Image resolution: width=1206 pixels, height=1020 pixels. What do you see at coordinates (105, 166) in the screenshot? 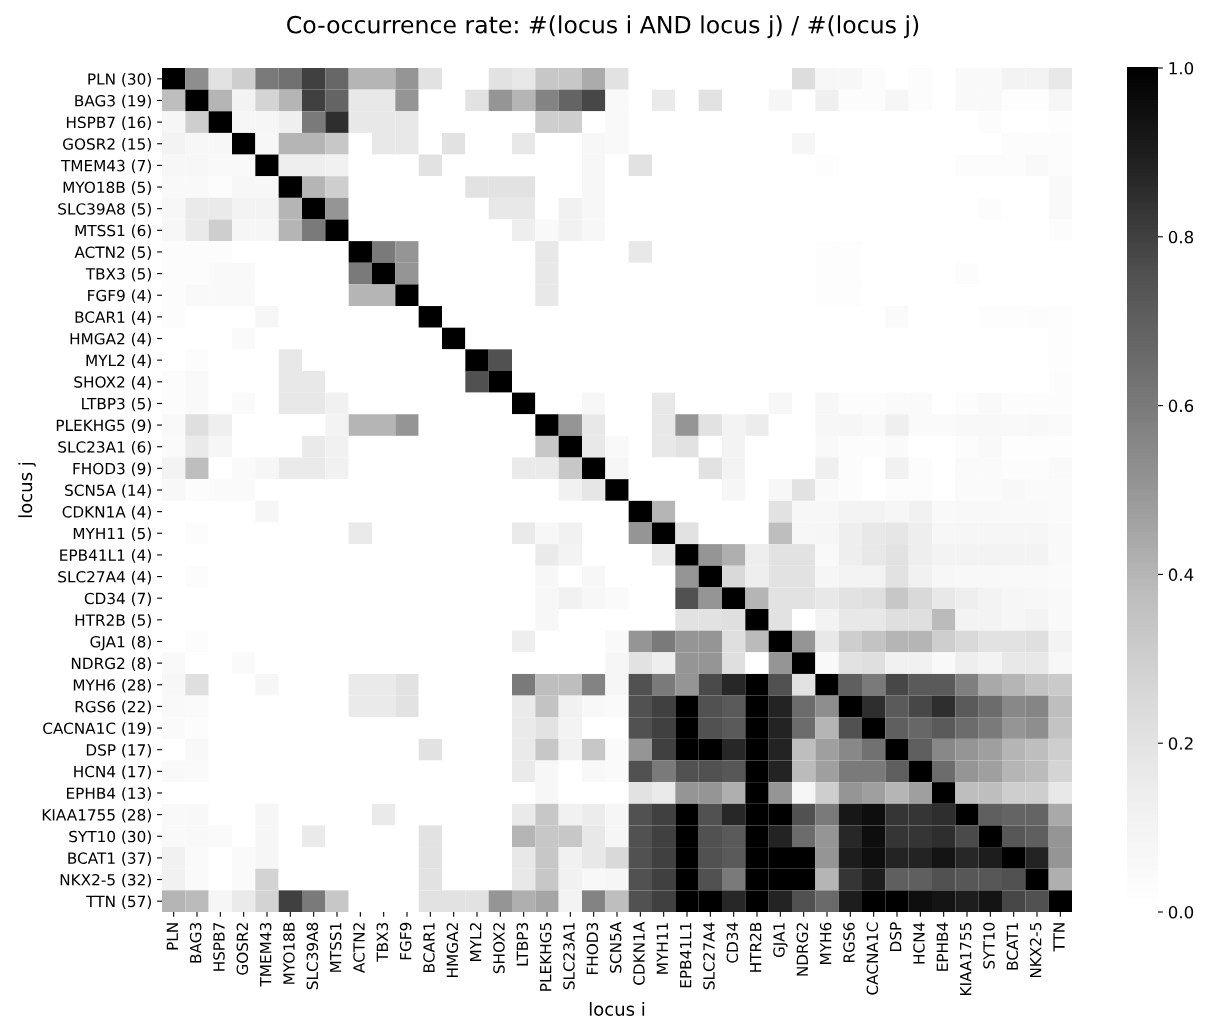
I see `y-tick-label: TMEM43 (7)` at bounding box center [105, 166].